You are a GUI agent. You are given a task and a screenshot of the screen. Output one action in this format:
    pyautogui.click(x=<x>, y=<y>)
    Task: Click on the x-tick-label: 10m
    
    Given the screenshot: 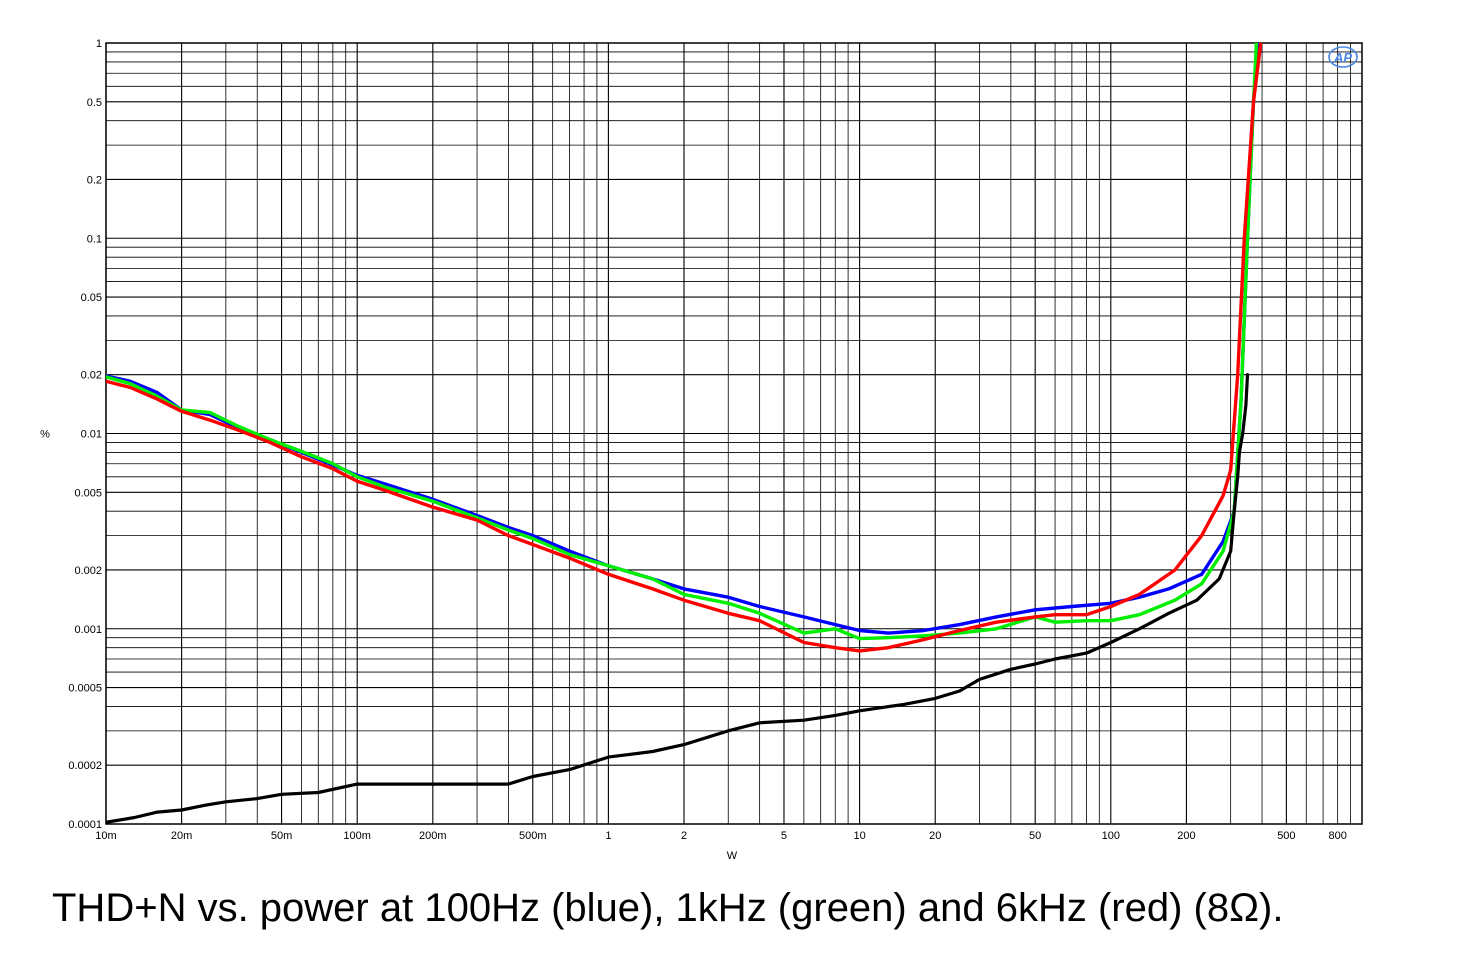 What is the action you would take?
    pyautogui.click(x=105, y=836)
    